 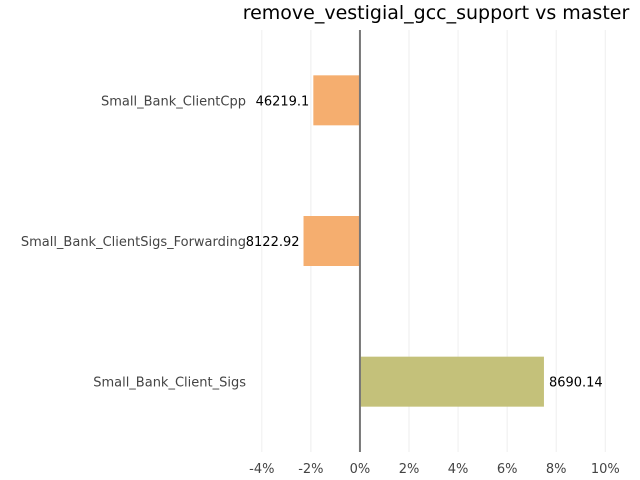 What do you see at coordinates (507, 469) in the screenshot?
I see `x-tick-label: 6%` at bounding box center [507, 469].